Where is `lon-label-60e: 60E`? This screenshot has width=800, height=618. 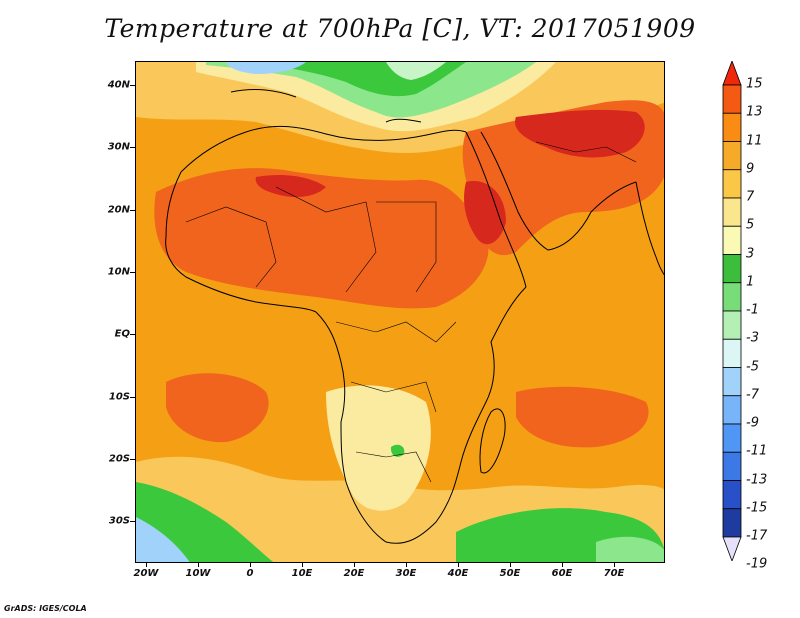 lon-label-60e: 60E is located at coordinates (562, 573).